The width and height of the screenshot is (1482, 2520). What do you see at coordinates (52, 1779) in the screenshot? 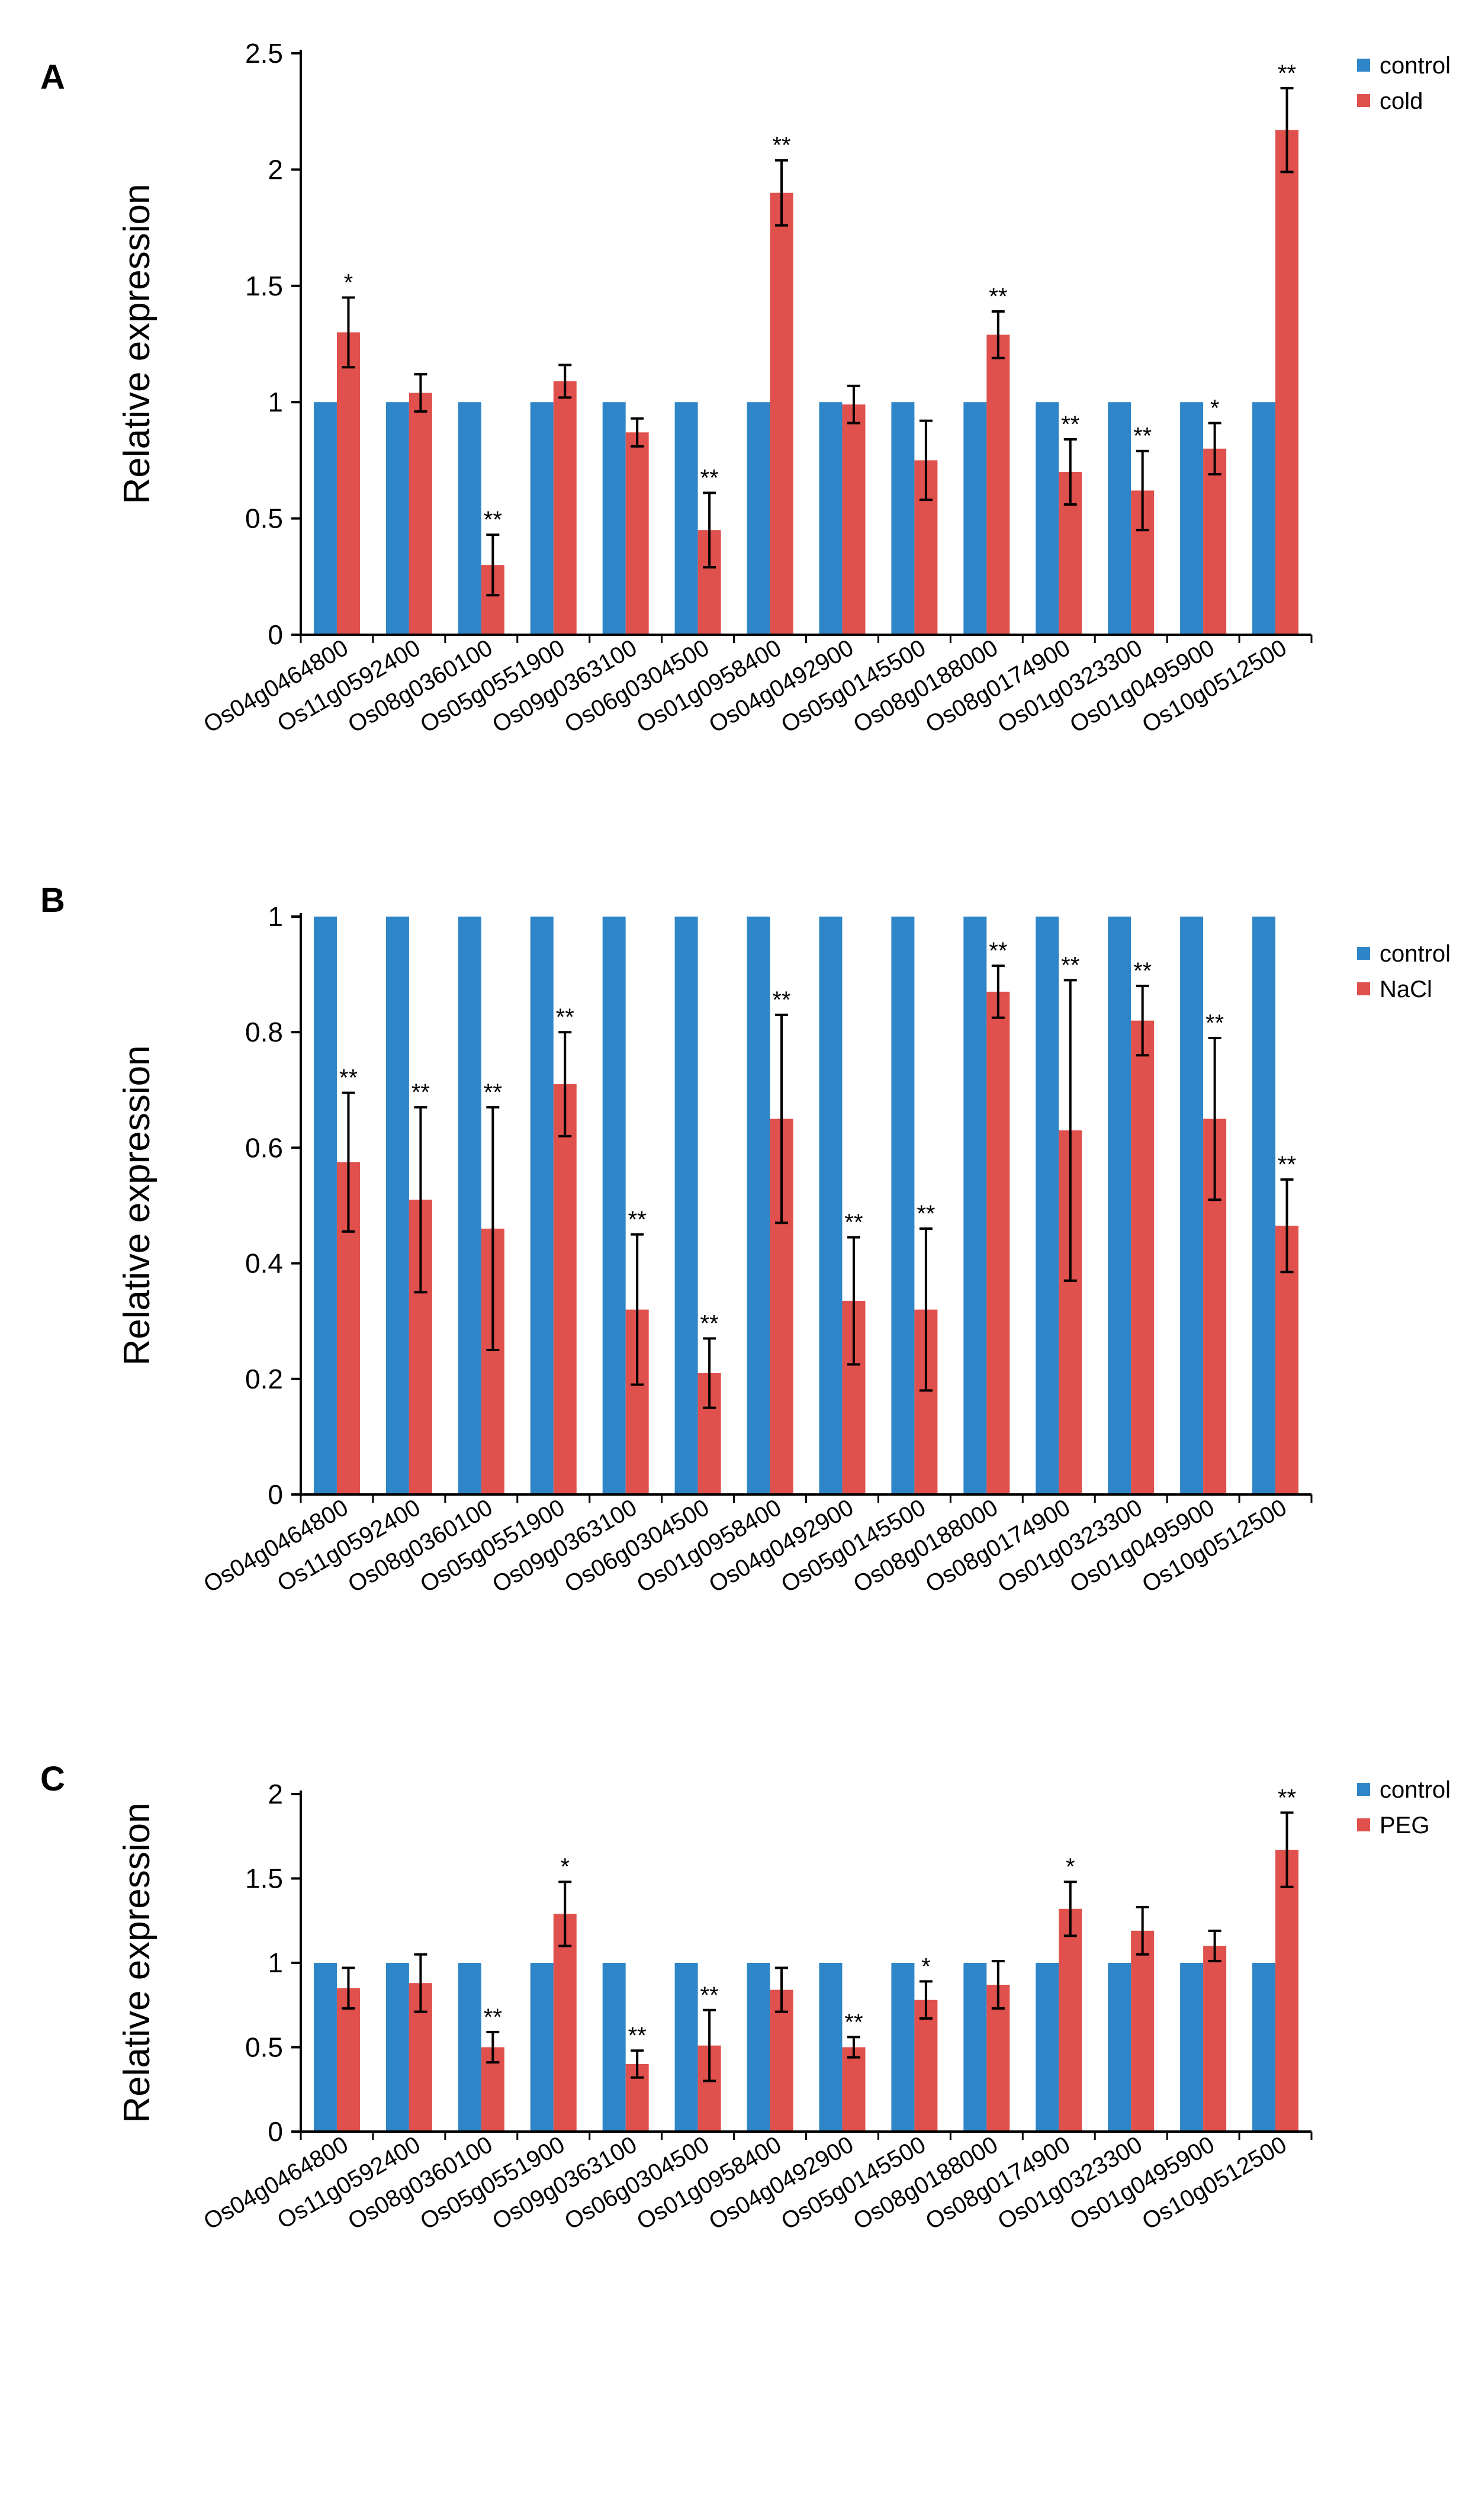
I see `panel-label: C` at bounding box center [52, 1779].